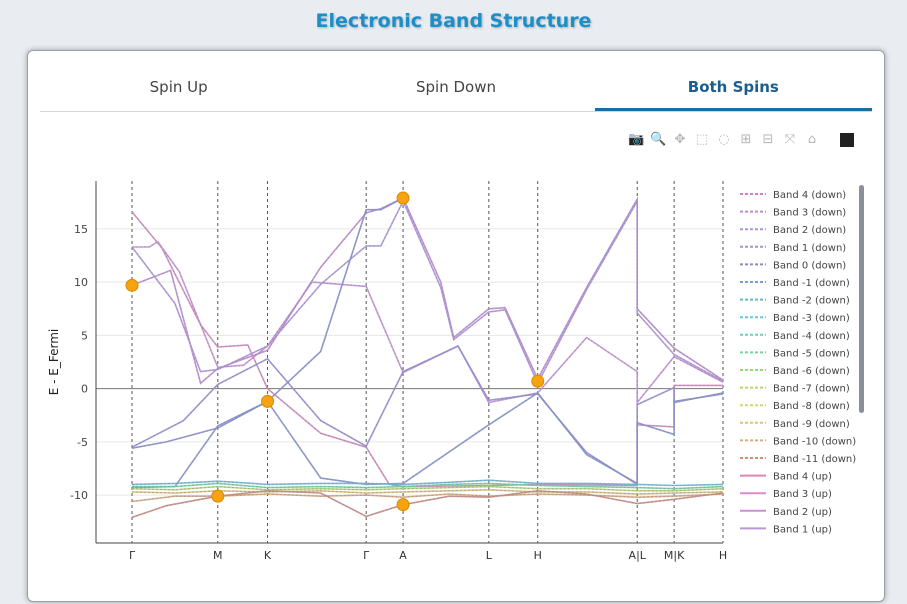 The width and height of the screenshot is (907, 604). I want to click on band-line-up, so click(427, 440).